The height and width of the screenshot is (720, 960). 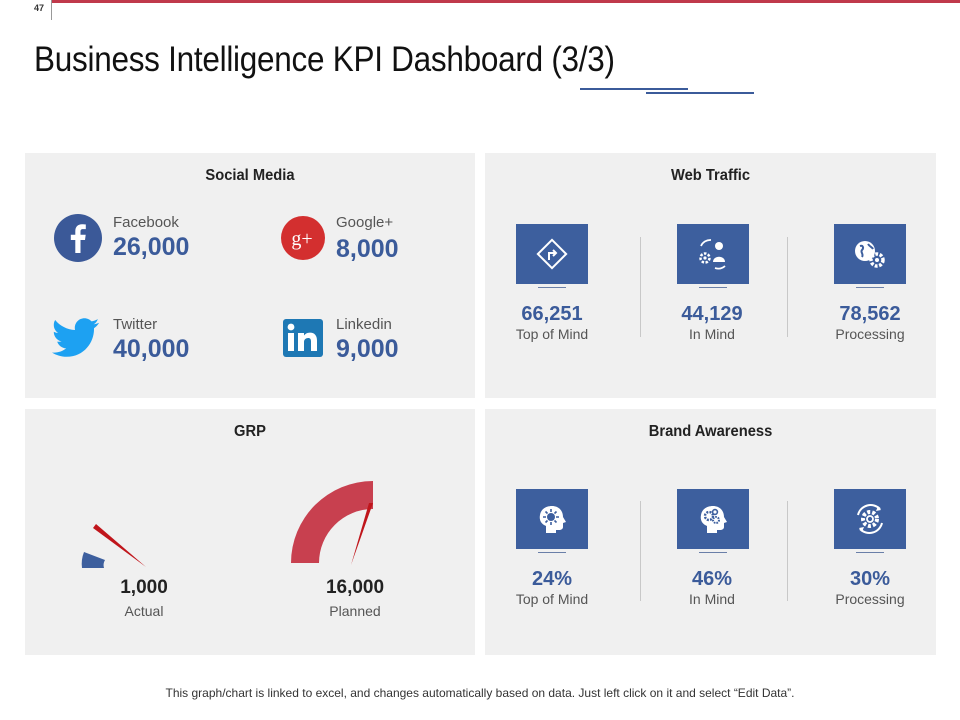 What do you see at coordinates (362, 534) in the screenshot?
I see `gauge-planned-needle` at bounding box center [362, 534].